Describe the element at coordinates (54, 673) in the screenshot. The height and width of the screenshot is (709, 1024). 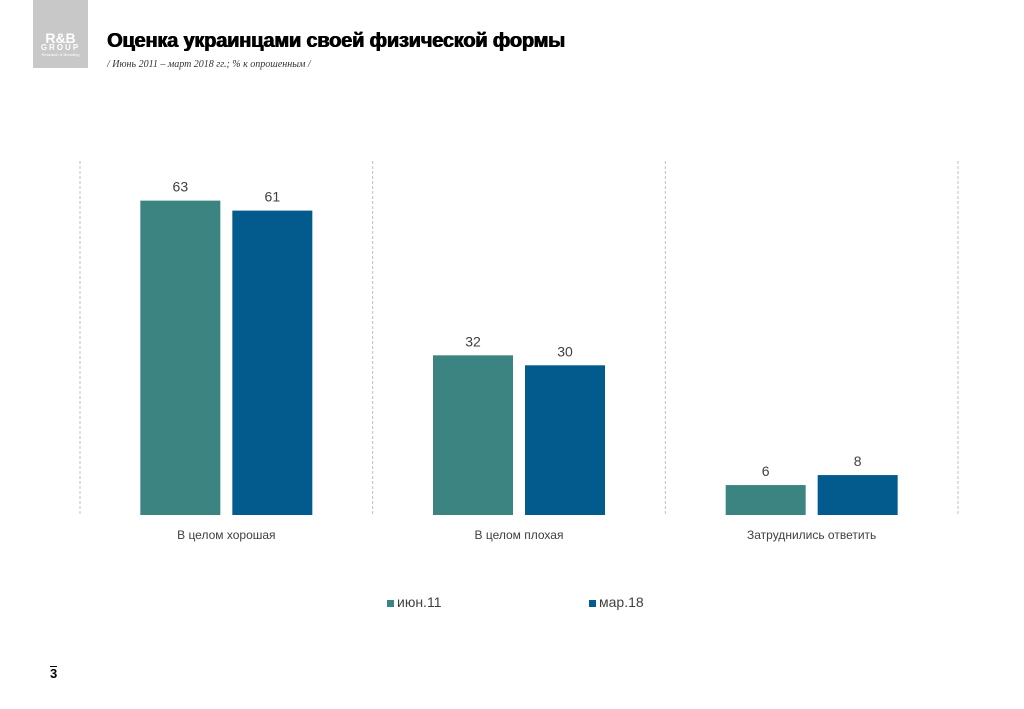
I see `page-number: 3` at that location.